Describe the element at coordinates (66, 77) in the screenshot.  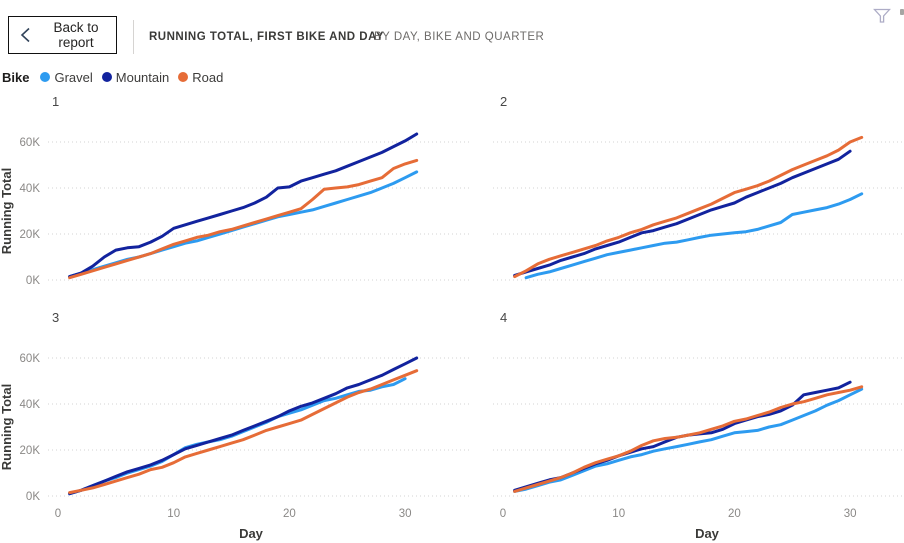
I see `legend-item-gravel: Gravel` at that location.